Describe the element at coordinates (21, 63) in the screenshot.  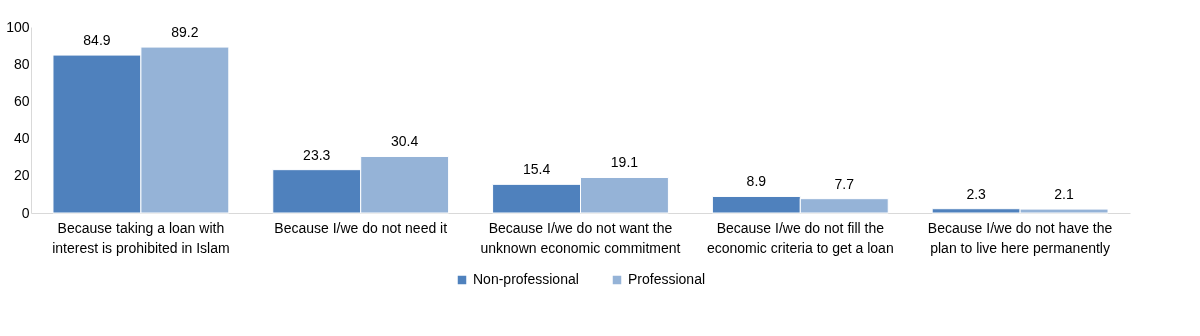
I see `y-tick-label: 80` at that location.